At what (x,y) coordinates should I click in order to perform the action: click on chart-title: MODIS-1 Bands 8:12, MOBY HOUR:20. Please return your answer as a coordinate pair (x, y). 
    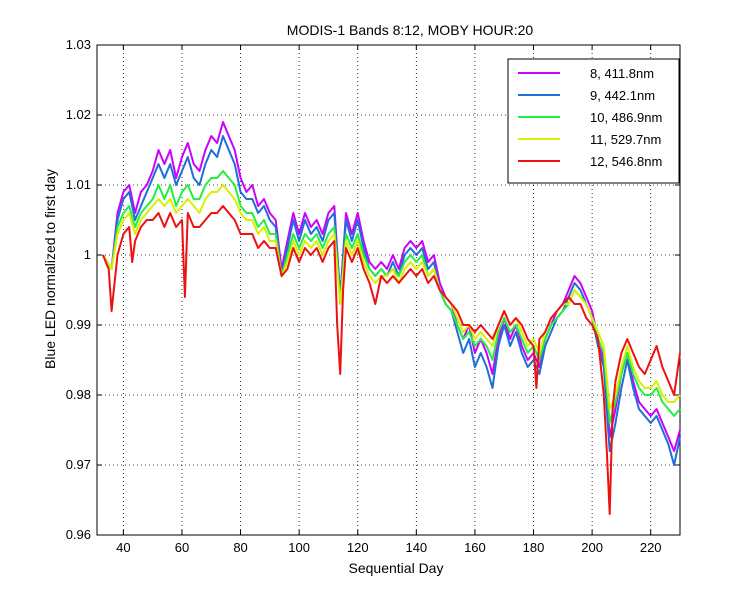
    Looking at the image, I should click on (410, 30).